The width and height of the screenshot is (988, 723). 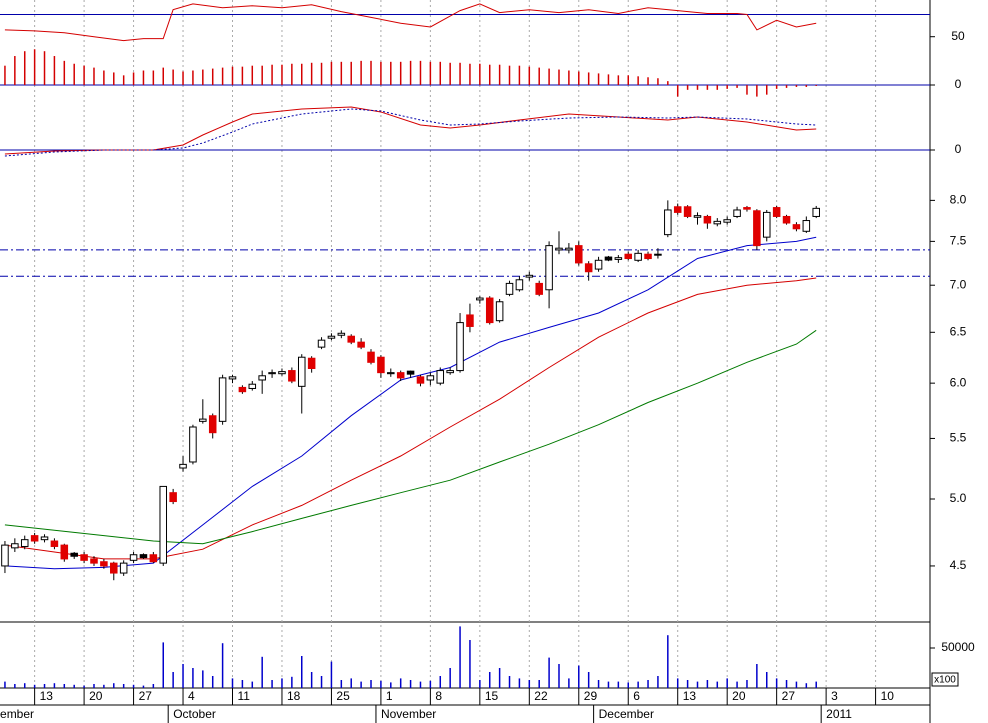 I want to click on x-tick-label: 27, so click(x=146, y=696).